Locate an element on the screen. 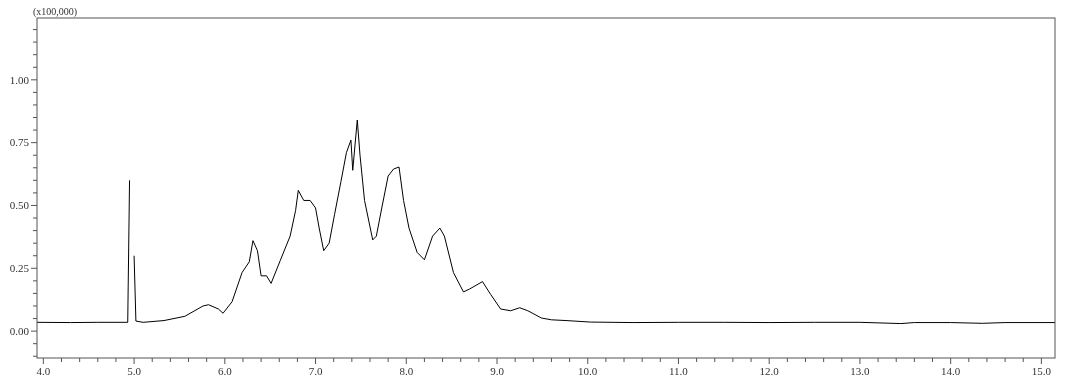  y-tick-label: 0.50 is located at coordinates (19, 205).